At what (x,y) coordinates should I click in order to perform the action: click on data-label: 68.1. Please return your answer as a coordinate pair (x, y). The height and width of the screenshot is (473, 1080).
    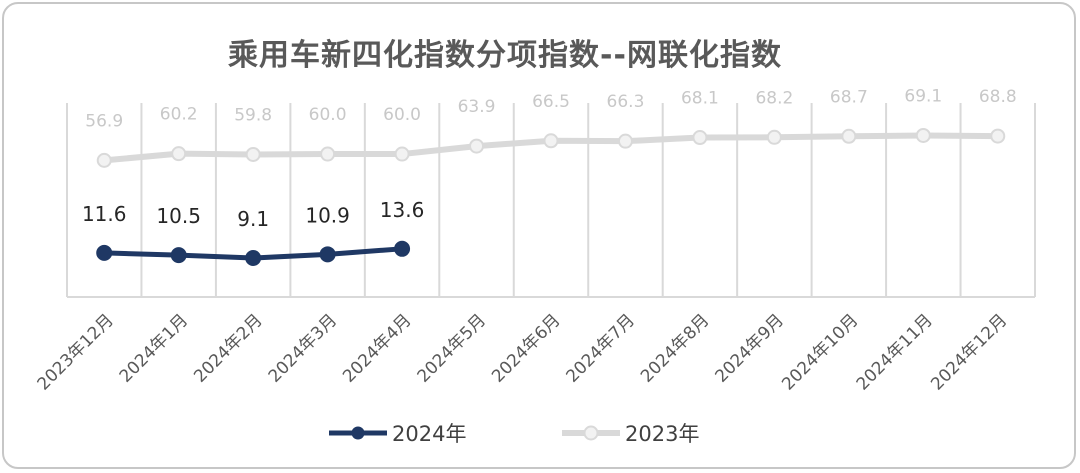
    Looking at the image, I should click on (700, 99).